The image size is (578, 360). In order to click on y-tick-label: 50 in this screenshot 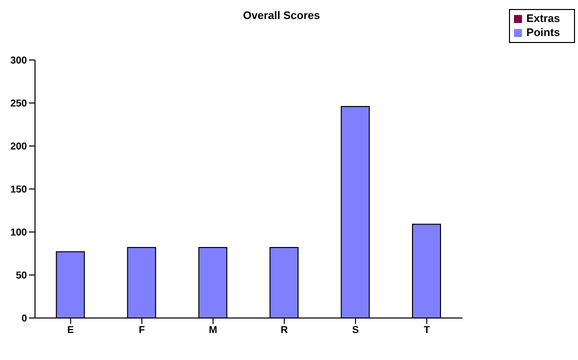, I will do `click(22, 276)`.